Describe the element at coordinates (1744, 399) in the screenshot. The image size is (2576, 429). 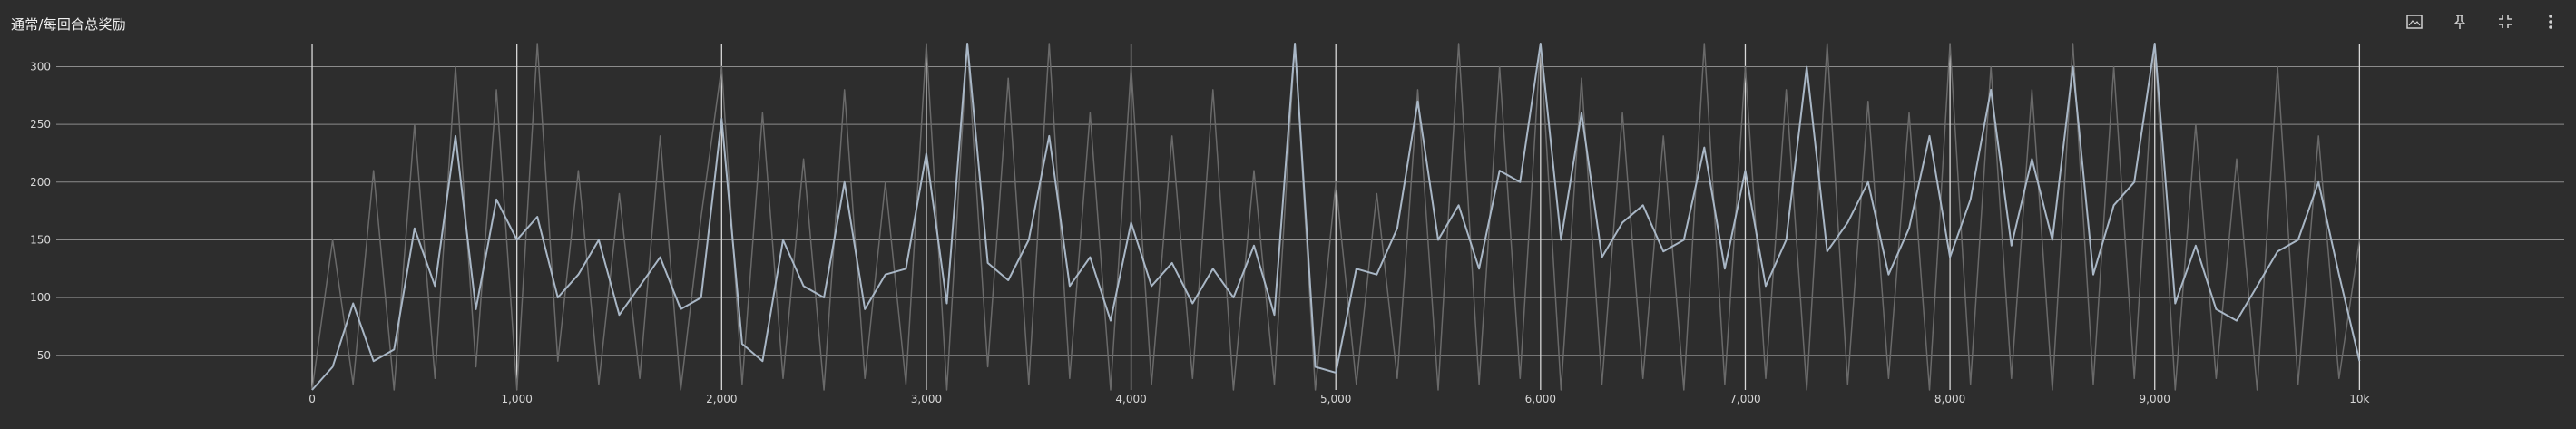
I see `x-tick-label: 7,000` at that location.